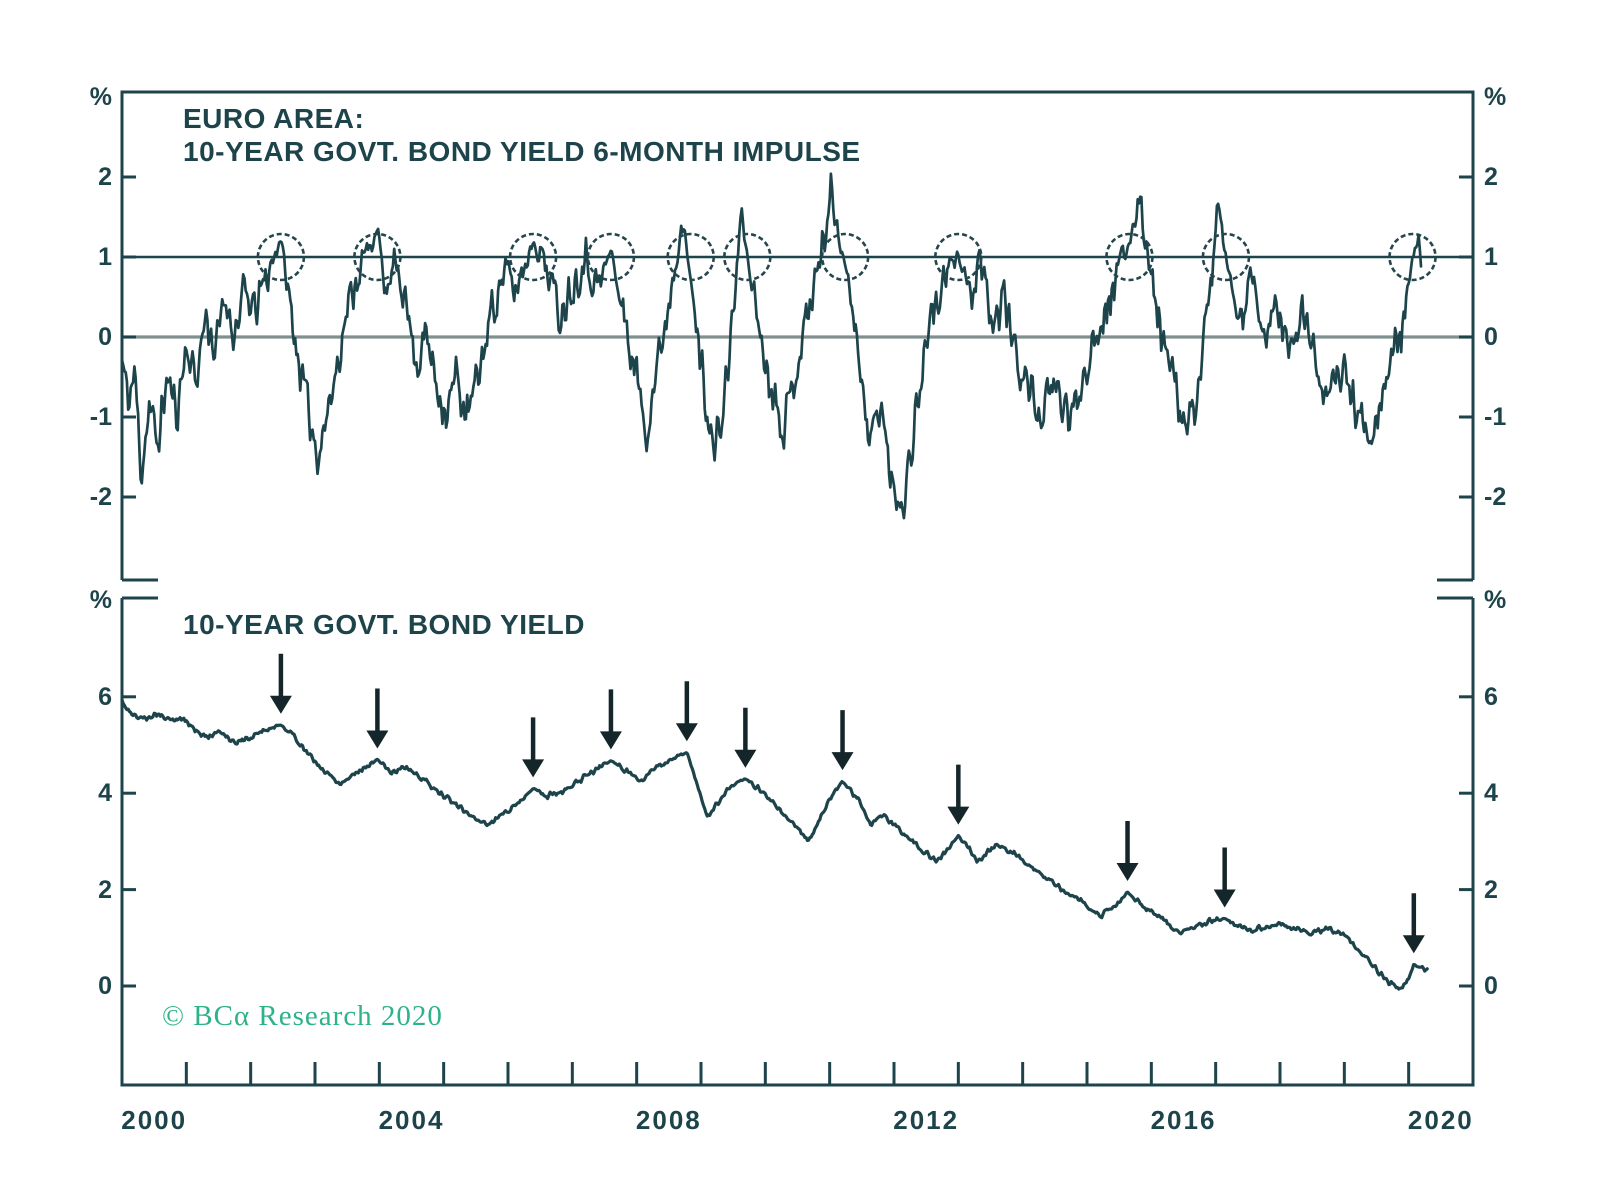  What do you see at coordinates (100, 497) in the screenshot?
I see `y-tick-label-left: -2` at bounding box center [100, 497].